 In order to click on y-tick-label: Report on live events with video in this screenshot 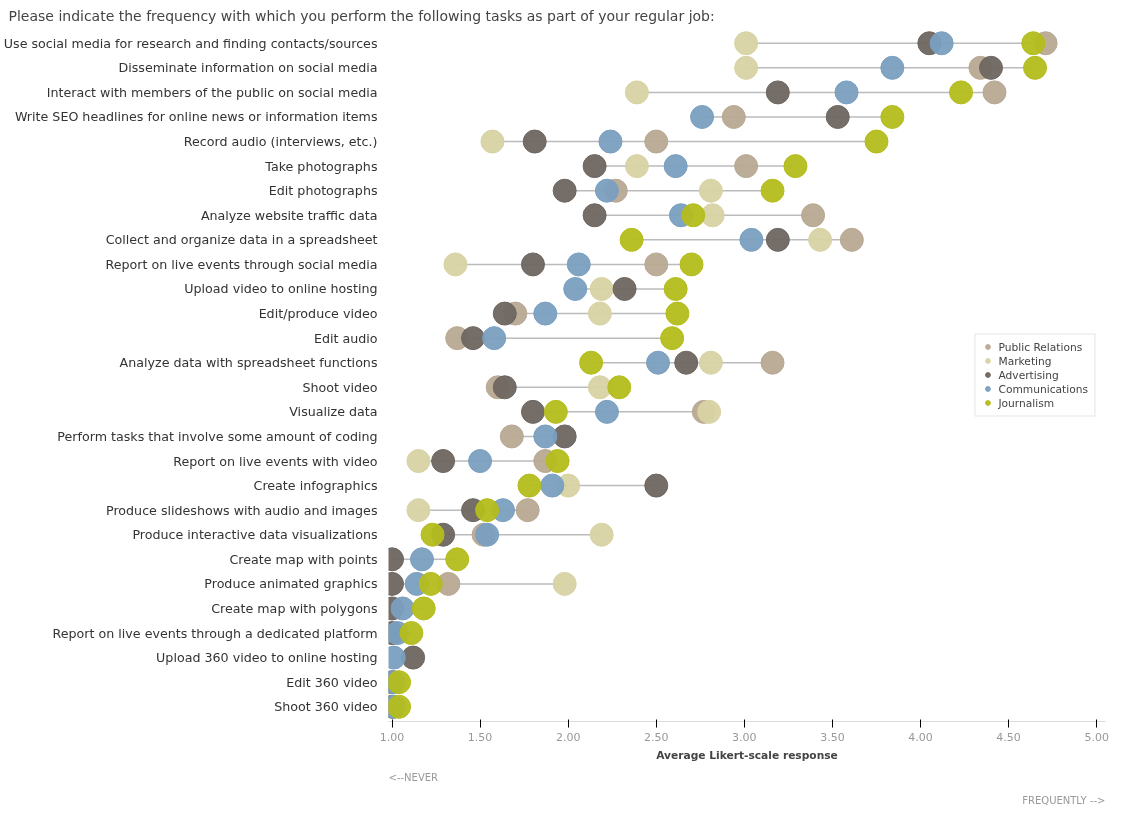, I will do `click(275, 461)`.